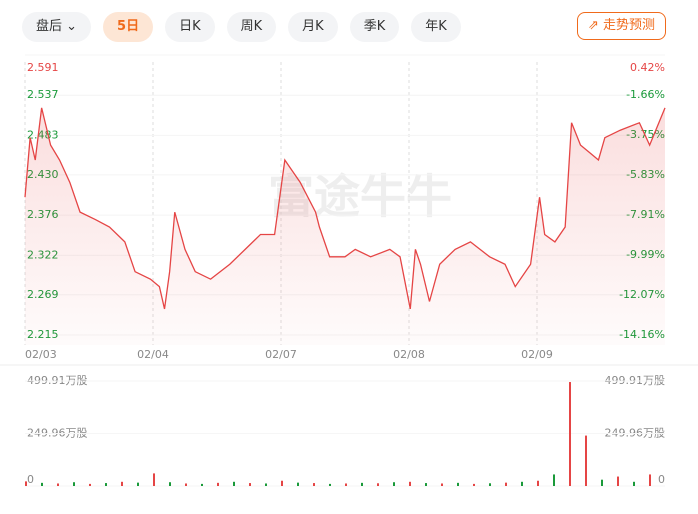  Describe the element at coordinates (128, 27) in the screenshot. I see `tab: 5日` at that location.